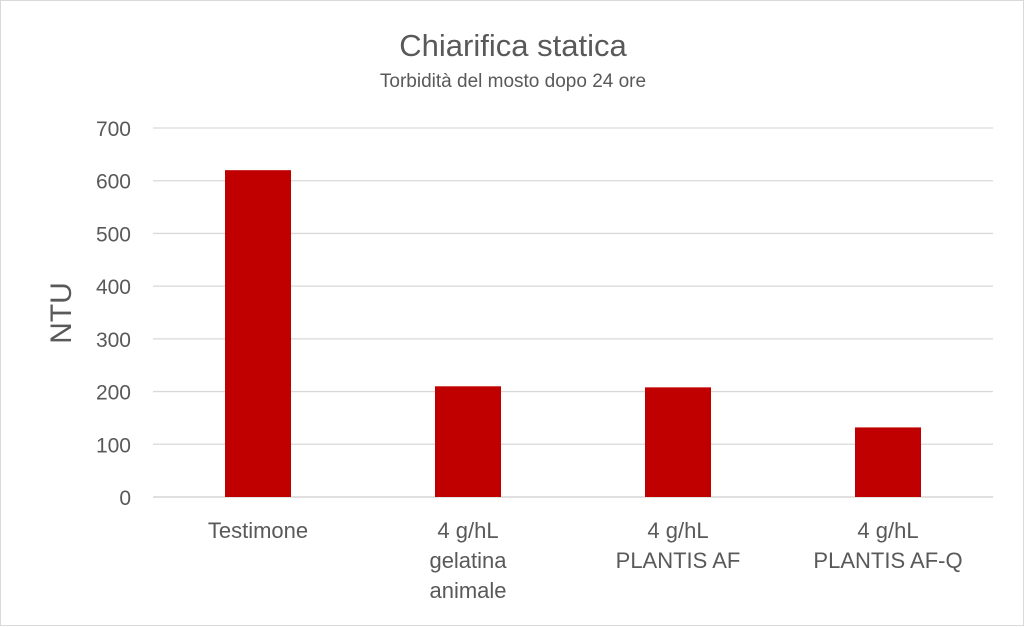 This screenshot has height=627, width=1024. What do you see at coordinates (513, 81) in the screenshot?
I see `chart-subtitle: Torbidità del mosto dopo 24 ore` at bounding box center [513, 81].